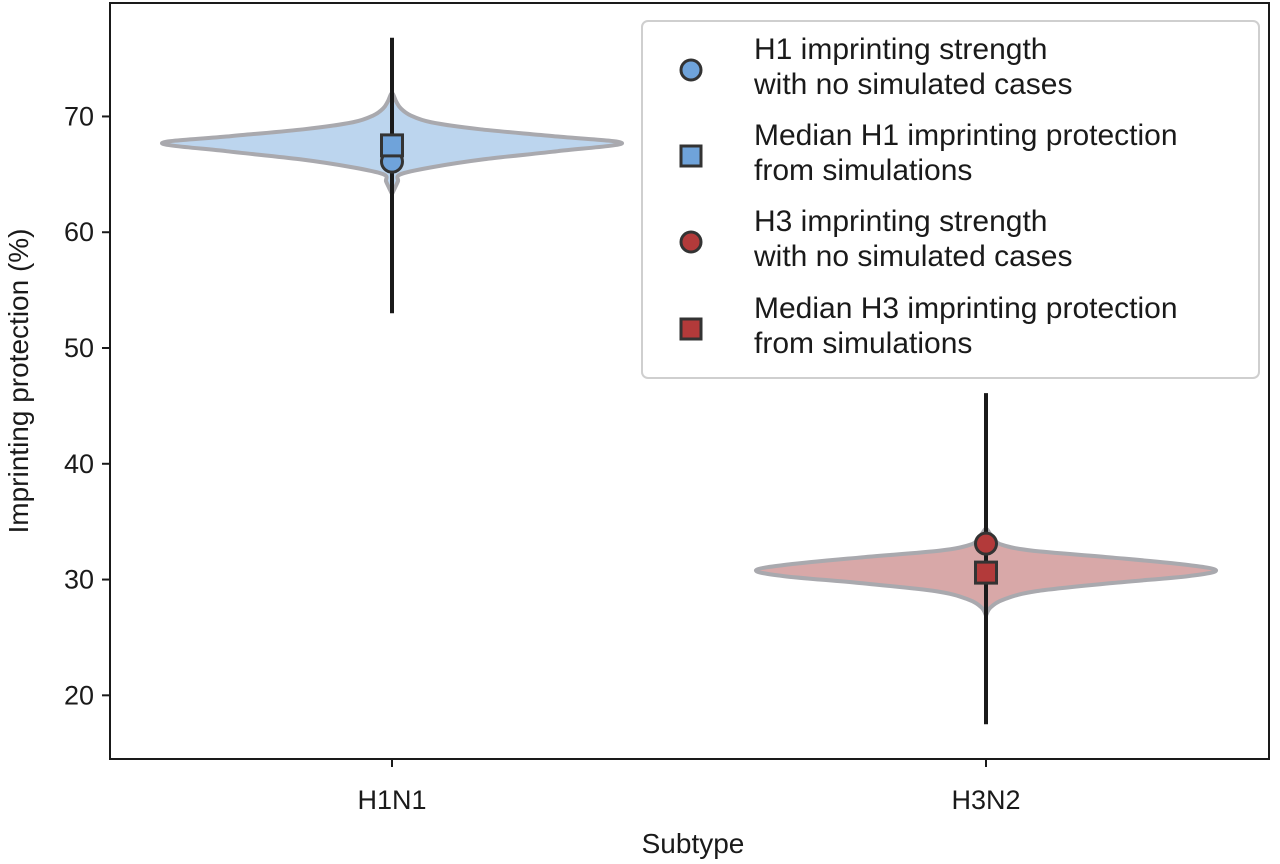  What do you see at coordinates (87, 405) in the screenshot?
I see `y-axis: 20 30 40 50 60 70` at bounding box center [87, 405].